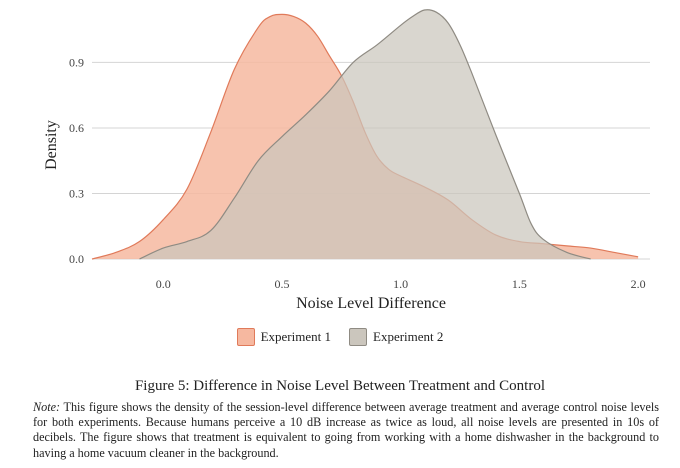  Describe the element at coordinates (51, 145) in the screenshot. I see `y-axis-label: Density` at that location.